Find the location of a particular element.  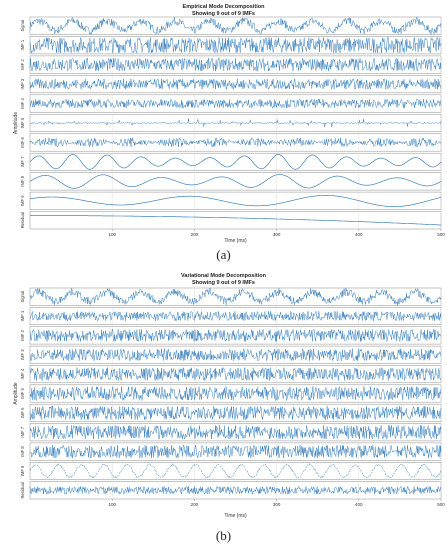

panel-b-label: (b) is located at coordinates (223, 535).